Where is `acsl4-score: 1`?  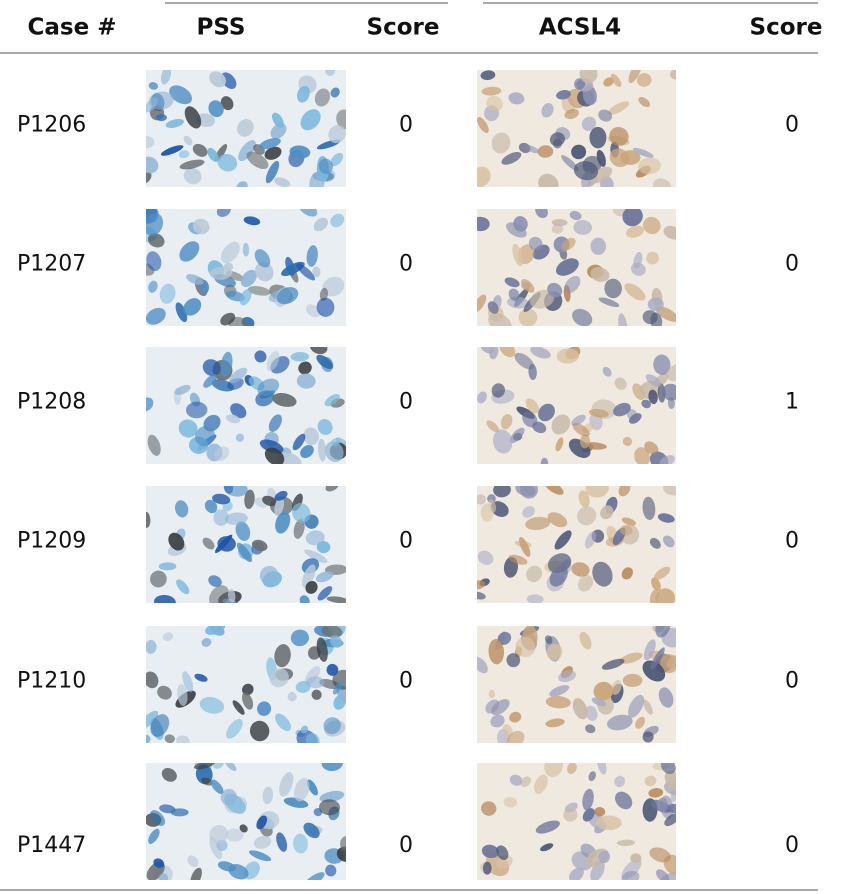 acsl4-score: 1 is located at coordinates (792, 402).